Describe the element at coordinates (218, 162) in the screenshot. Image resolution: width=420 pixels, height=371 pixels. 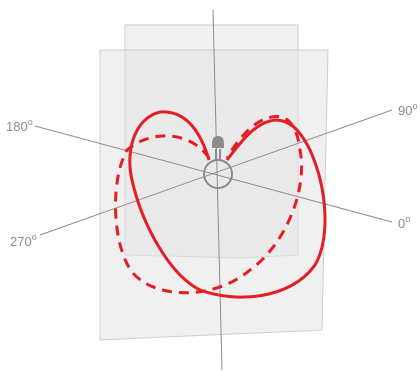
I see `light-bulb-icon` at that location.